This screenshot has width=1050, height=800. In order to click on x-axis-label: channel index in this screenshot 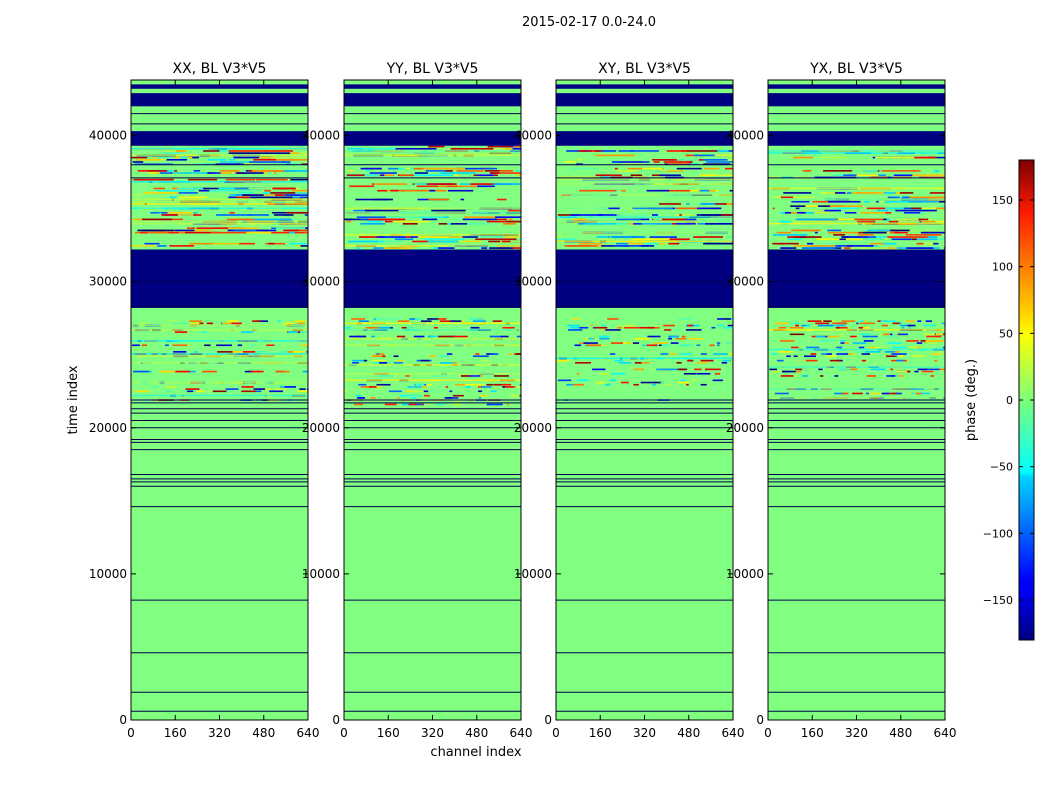, I will do `click(475, 752)`.